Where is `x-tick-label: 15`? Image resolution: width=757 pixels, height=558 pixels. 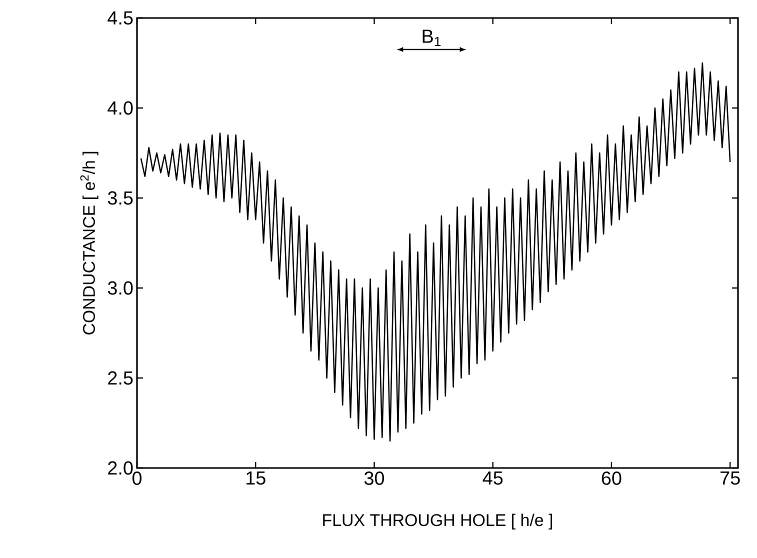 x-tick-label: 15 is located at coordinates (256, 478).